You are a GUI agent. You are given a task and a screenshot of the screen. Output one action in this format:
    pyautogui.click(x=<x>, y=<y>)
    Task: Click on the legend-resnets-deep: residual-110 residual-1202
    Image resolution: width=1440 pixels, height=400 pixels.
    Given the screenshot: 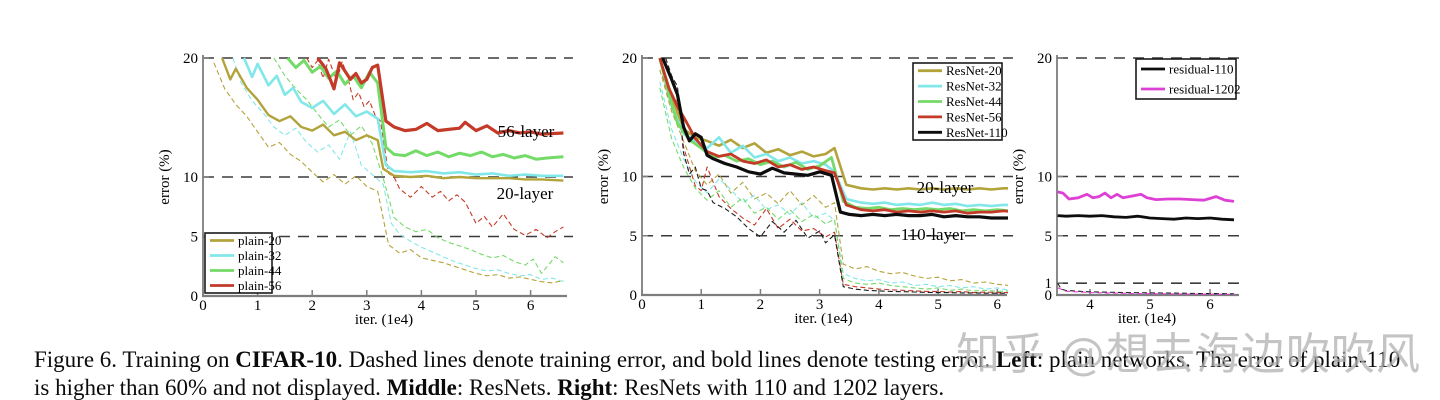 What is the action you would take?
    pyautogui.click(x=1187, y=79)
    